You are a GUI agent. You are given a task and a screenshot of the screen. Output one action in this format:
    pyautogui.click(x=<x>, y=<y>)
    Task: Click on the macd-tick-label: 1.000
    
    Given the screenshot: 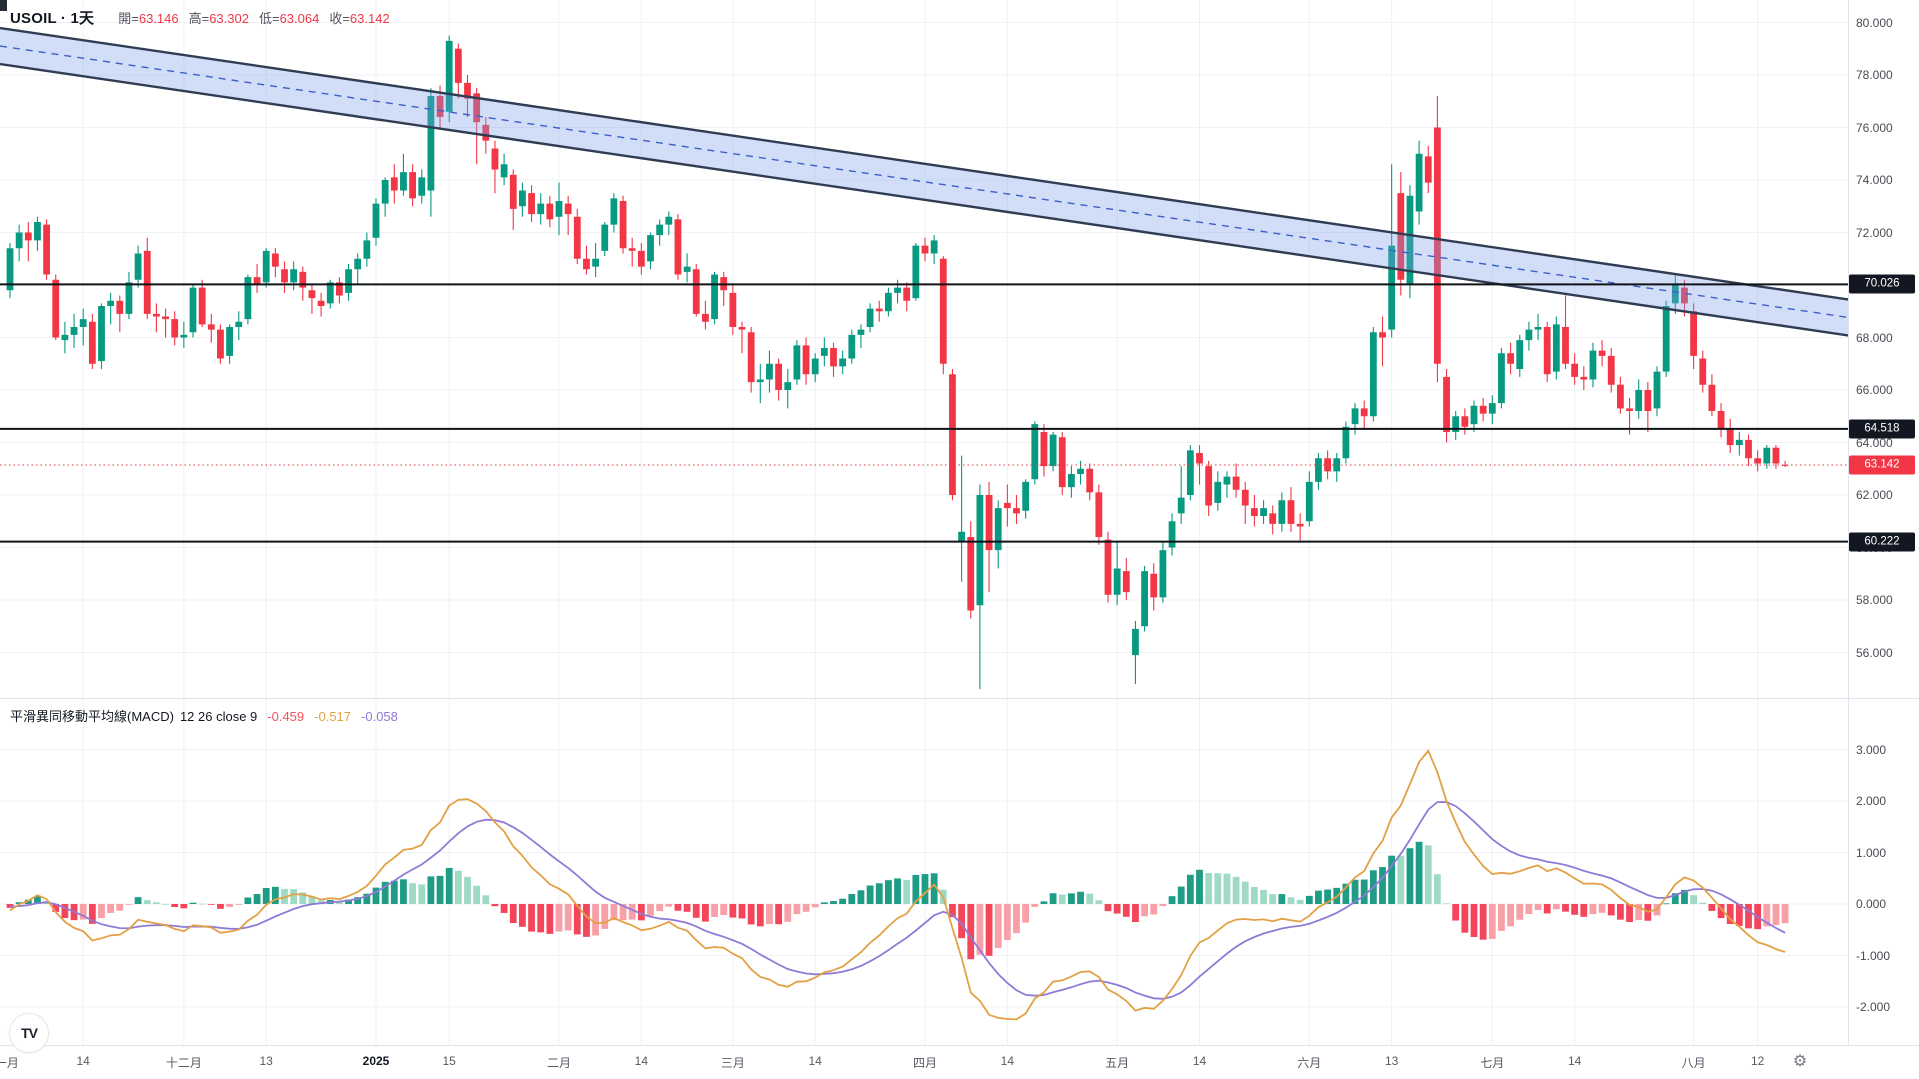 What is the action you would take?
    pyautogui.click(x=1871, y=852)
    